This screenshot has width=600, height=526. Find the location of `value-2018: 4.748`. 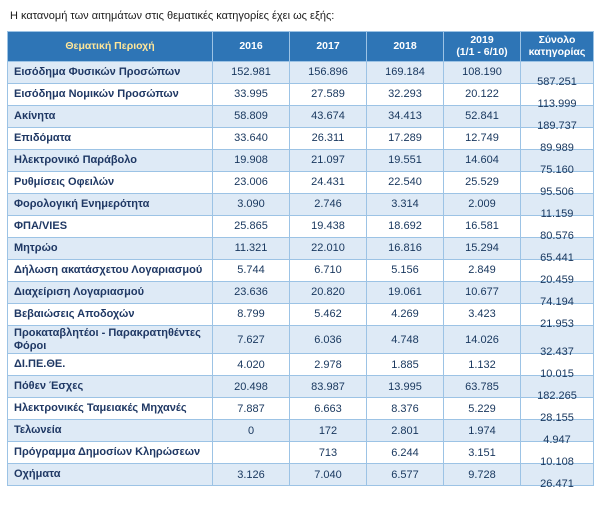

value-2018: 4.748 is located at coordinates (405, 339).